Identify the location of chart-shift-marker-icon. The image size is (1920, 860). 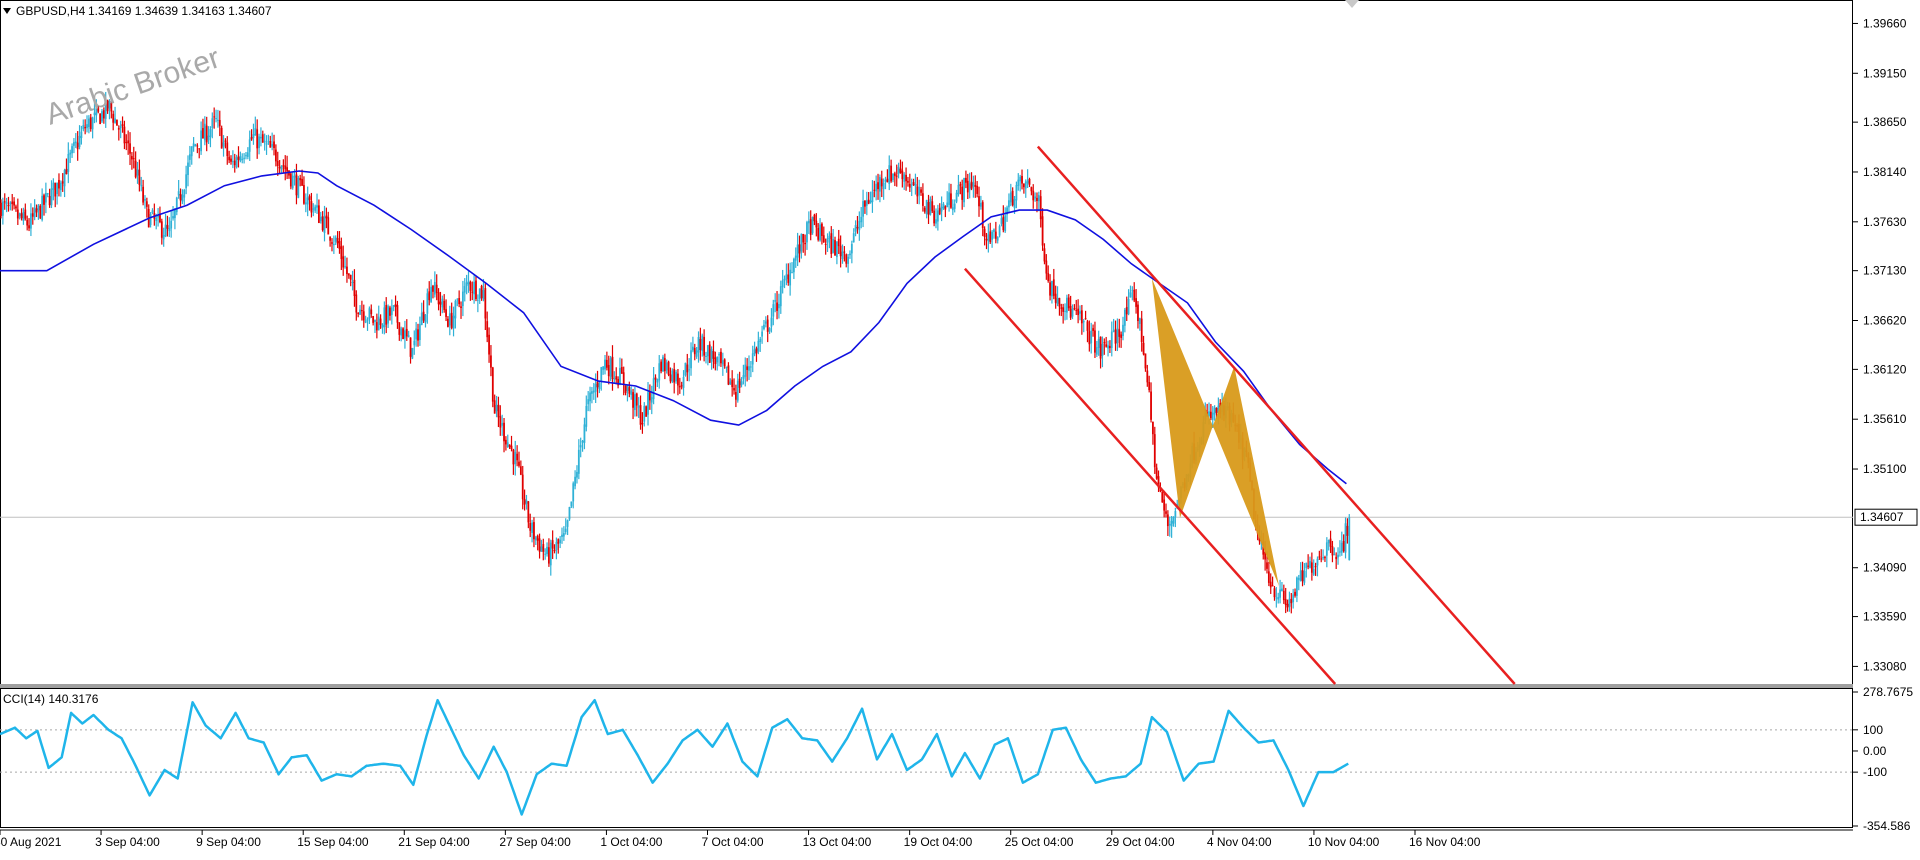
(1352, 4).